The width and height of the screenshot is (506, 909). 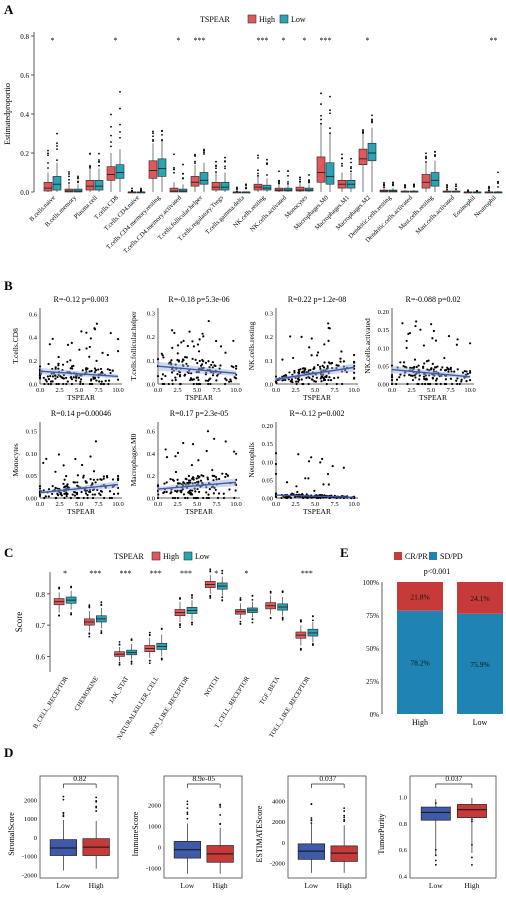 I want to click on confidence-band, so click(x=197, y=368).